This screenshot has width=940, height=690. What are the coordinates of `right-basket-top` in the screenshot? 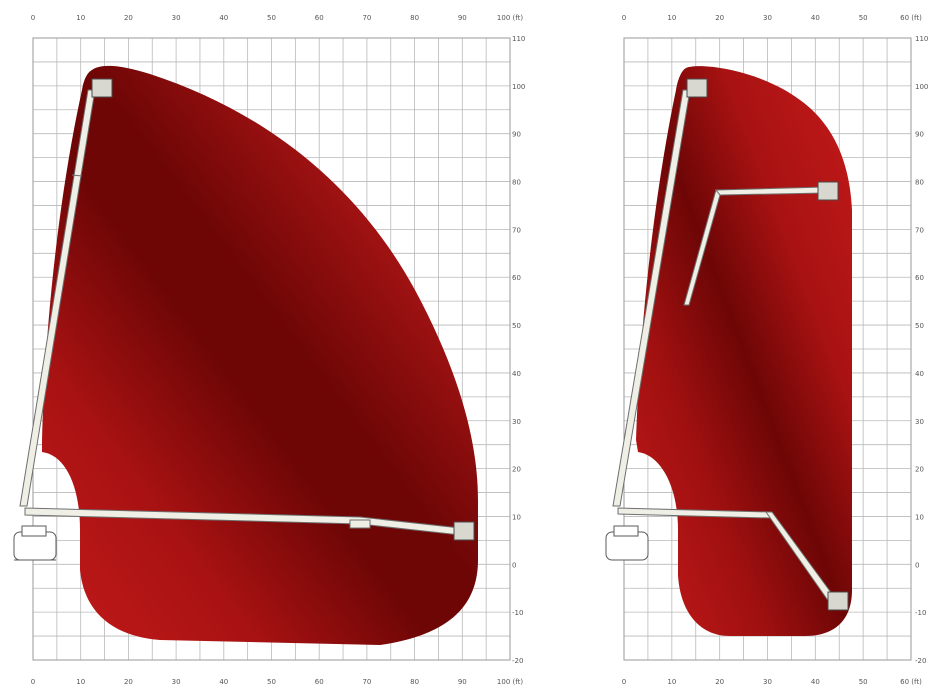 It's located at (697, 88).